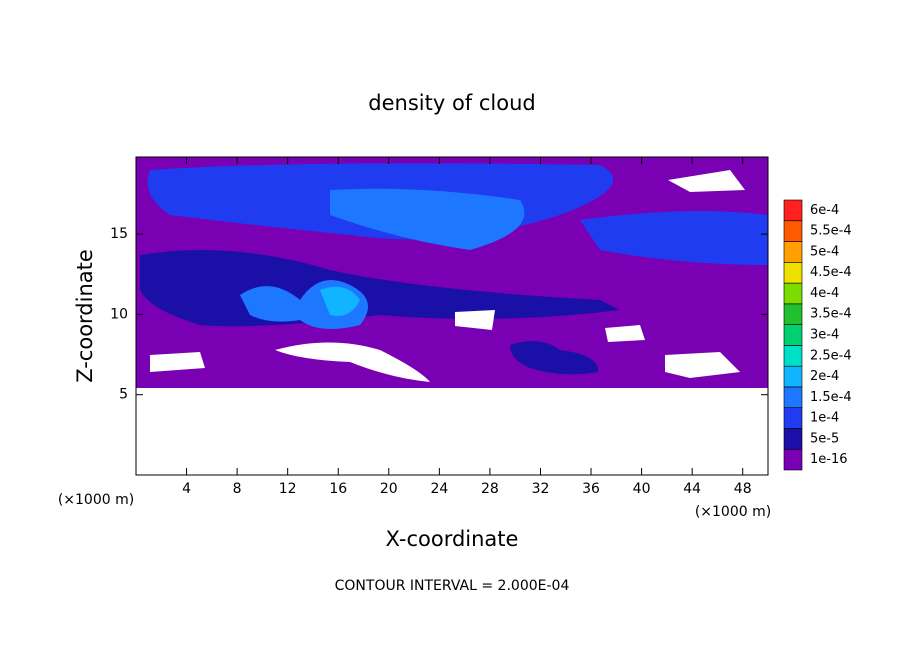 The image size is (904, 654). What do you see at coordinates (119, 314) in the screenshot?
I see `y-tick-label: 10` at bounding box center [119, 314].